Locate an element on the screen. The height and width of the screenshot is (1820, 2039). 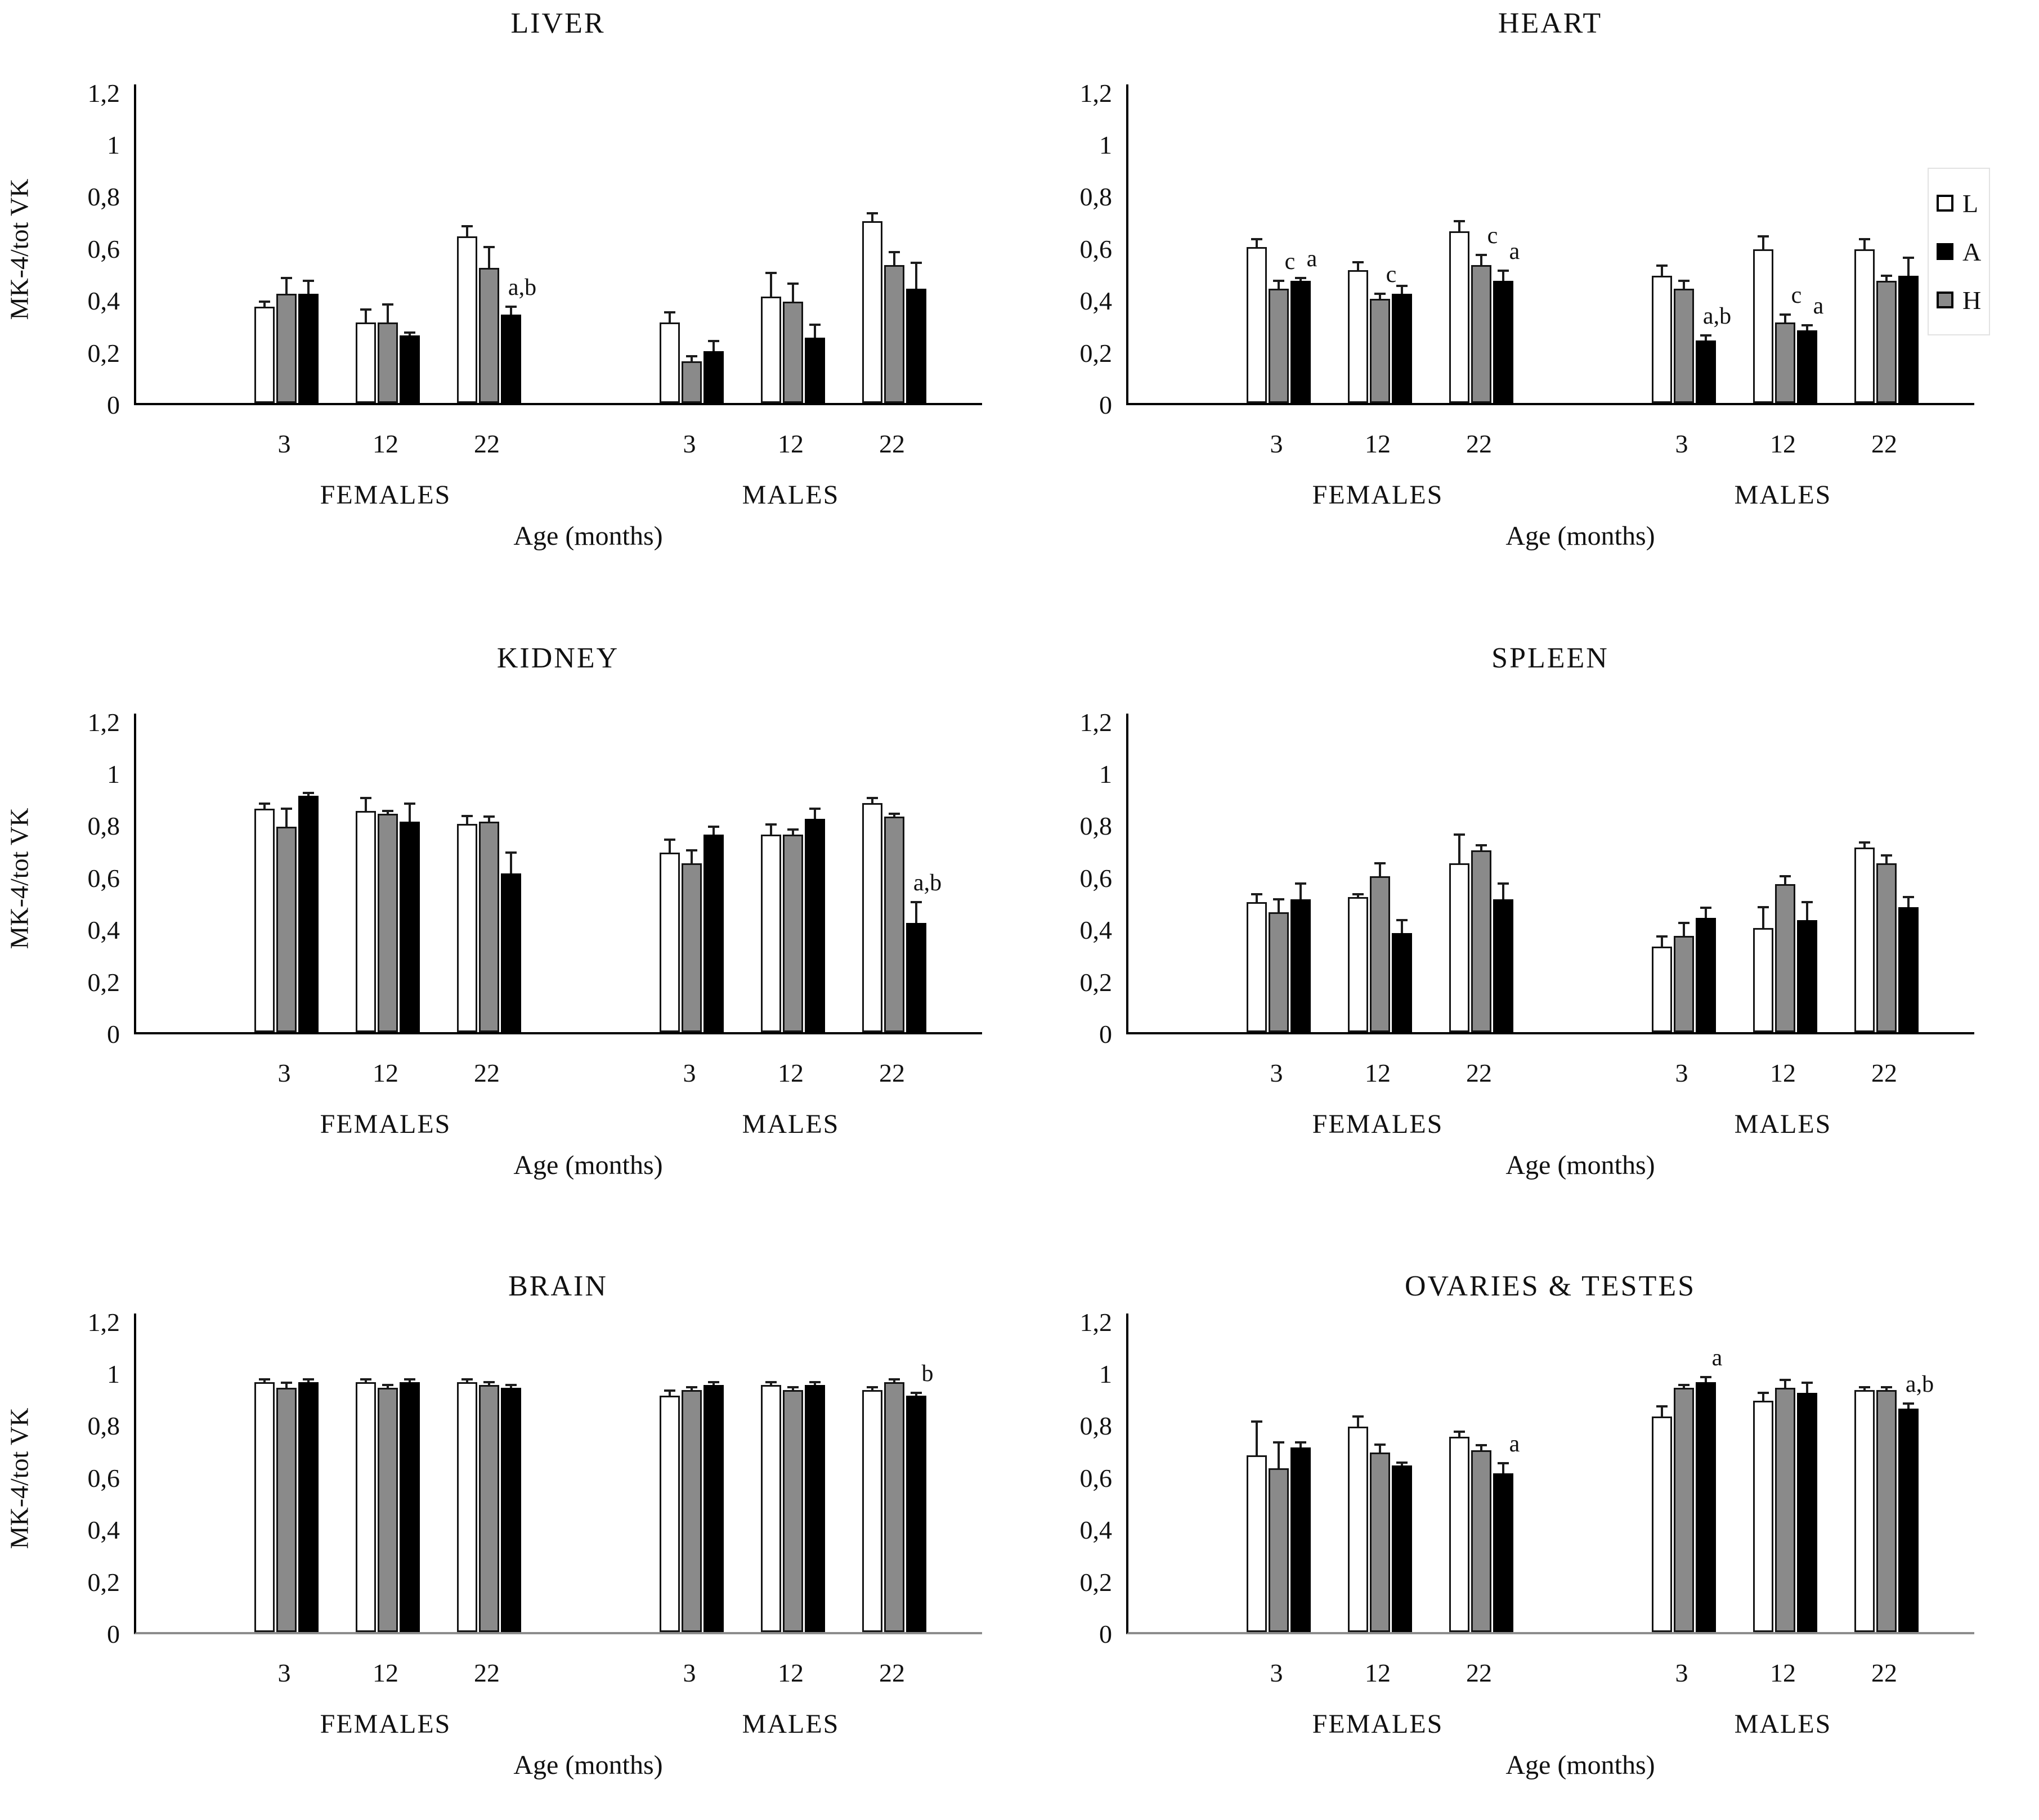
bar-heart-males-12-L is located at coordinates (1763, 326).